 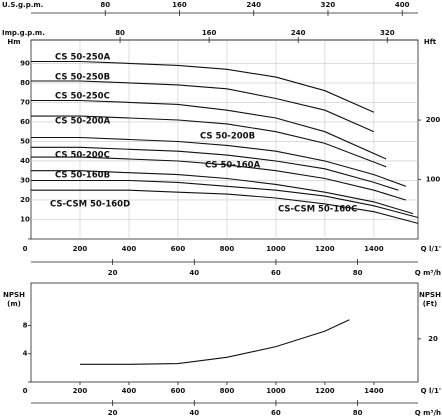 What do you see at coordinates (14, 295) in the screenshot?
I see `y-axis-label: NPSH` at bounding box center [14, 295].